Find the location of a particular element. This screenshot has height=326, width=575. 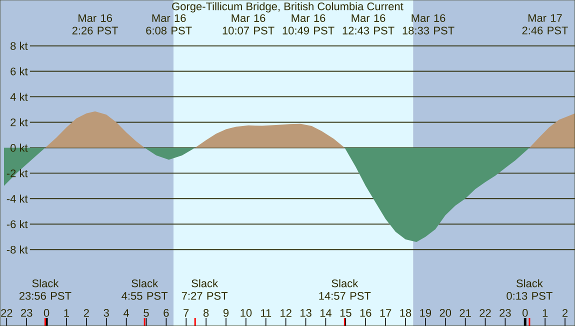

y-tick-label: -4 kt is located at coordinates (17, 198).